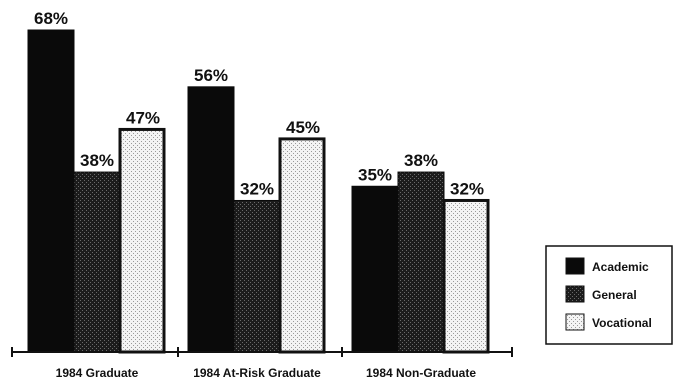  I want to click on value-label-general-1984-non-graduate: 38%, so click(421, 160).